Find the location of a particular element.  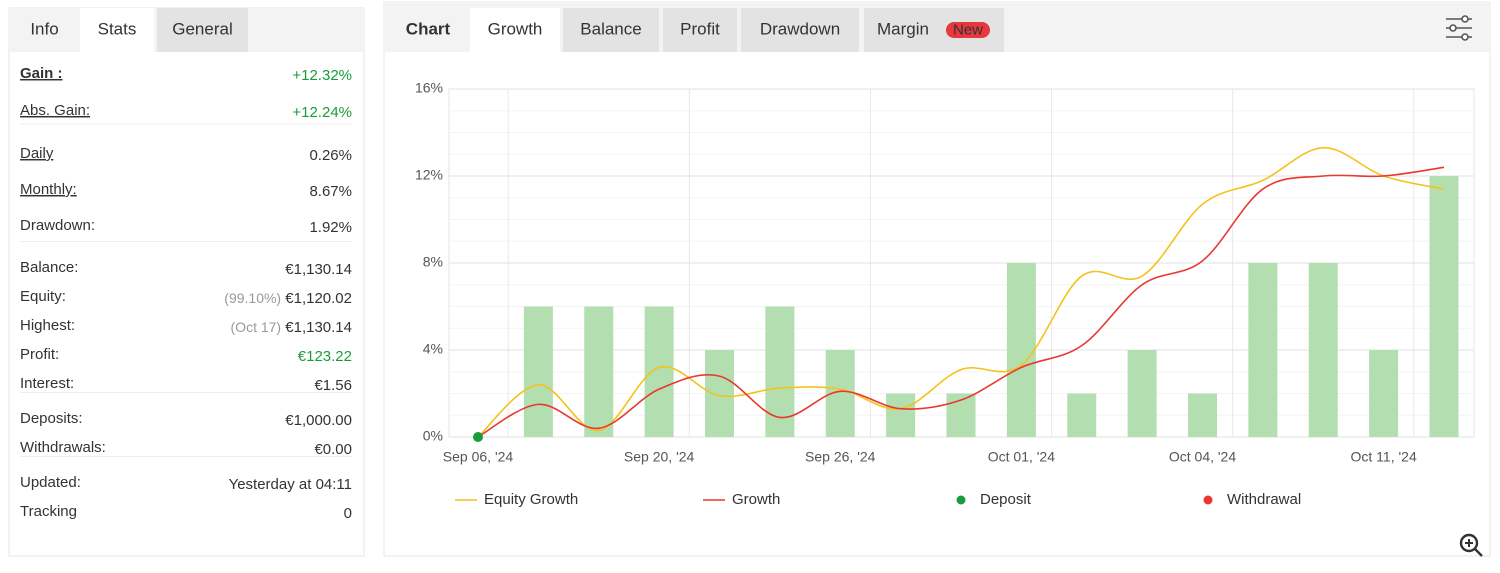

stat-value-text: €0.00 is located at coordinates (333, 449).